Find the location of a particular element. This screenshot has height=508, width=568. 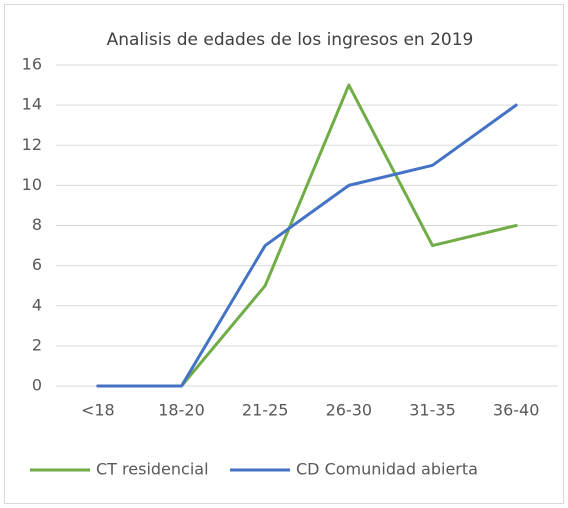

legend-label: CD Comunidad abierta is located at coordinates (387, 469).